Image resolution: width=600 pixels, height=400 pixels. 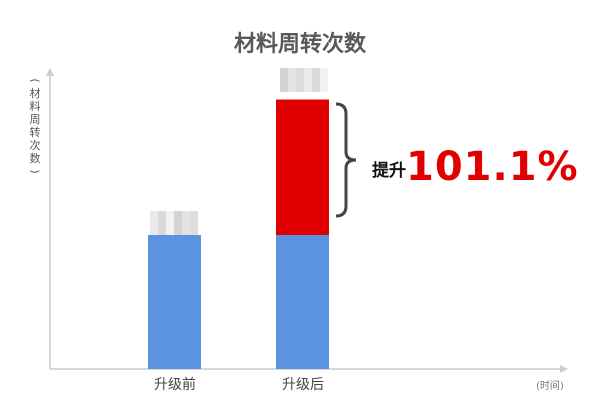 I want to click on y-axis-label-char: (, so click(x=35, y=80).